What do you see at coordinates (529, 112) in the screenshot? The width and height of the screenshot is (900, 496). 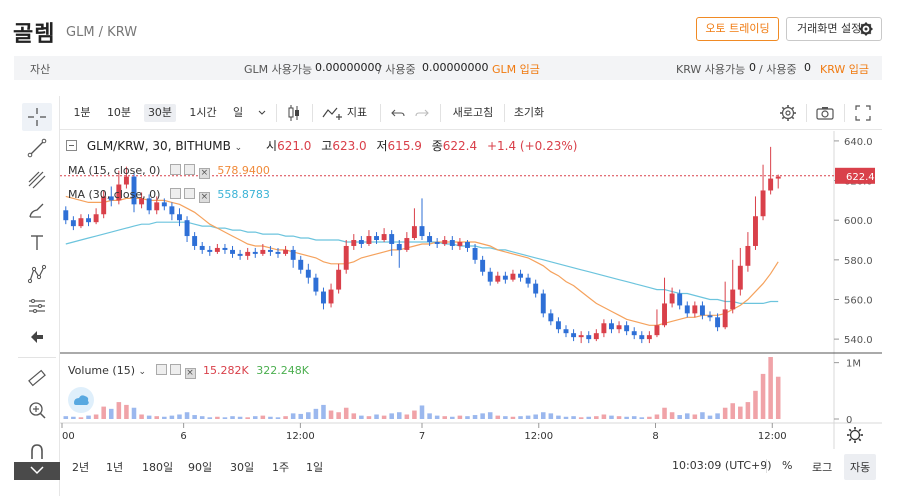 I see `reset-button: 초기화` at bounding box center [529, 112].